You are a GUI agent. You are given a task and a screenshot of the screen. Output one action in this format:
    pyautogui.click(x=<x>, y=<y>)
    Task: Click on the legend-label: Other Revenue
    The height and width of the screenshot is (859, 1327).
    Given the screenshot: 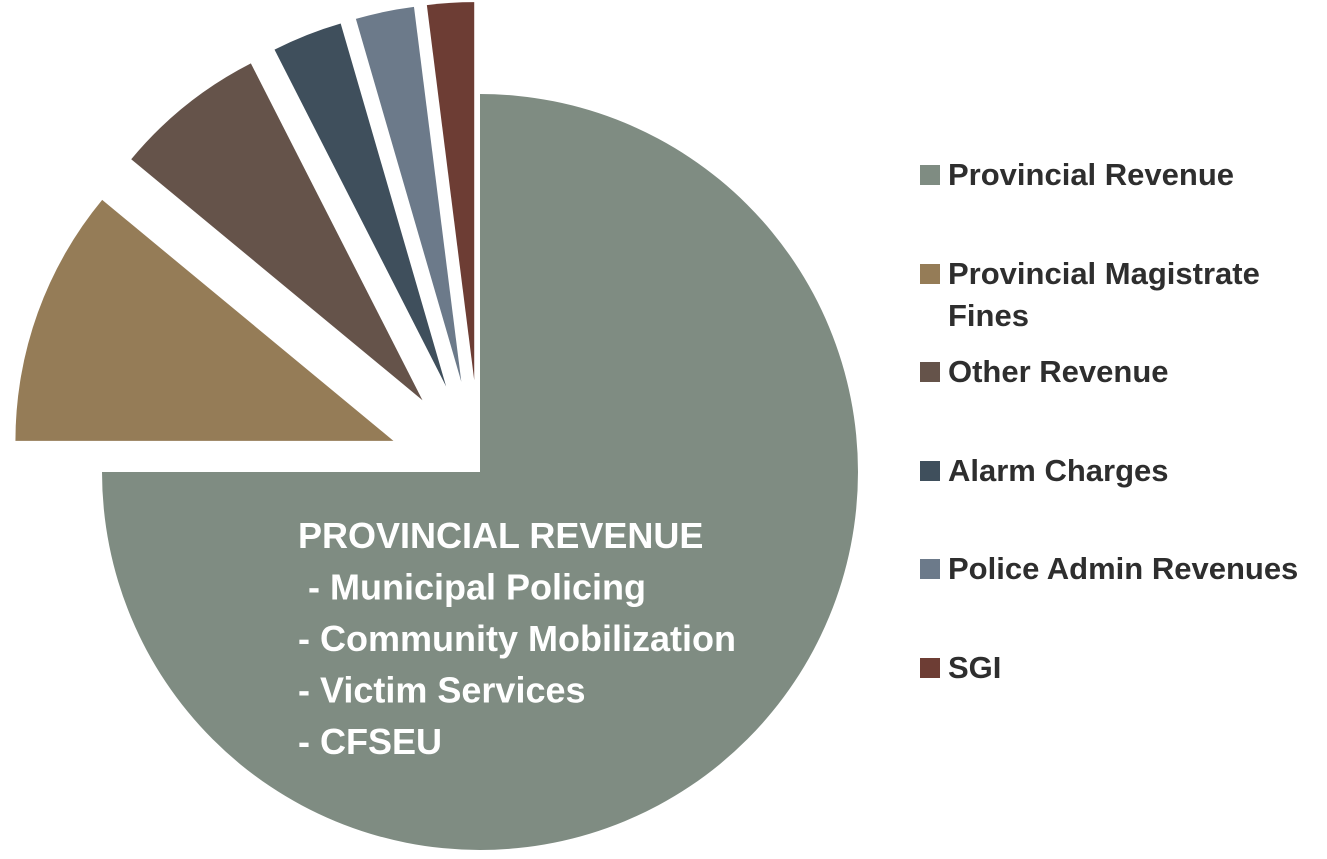 What is the action you would take?
    pyautogui.click(x=1058, y=372)
    